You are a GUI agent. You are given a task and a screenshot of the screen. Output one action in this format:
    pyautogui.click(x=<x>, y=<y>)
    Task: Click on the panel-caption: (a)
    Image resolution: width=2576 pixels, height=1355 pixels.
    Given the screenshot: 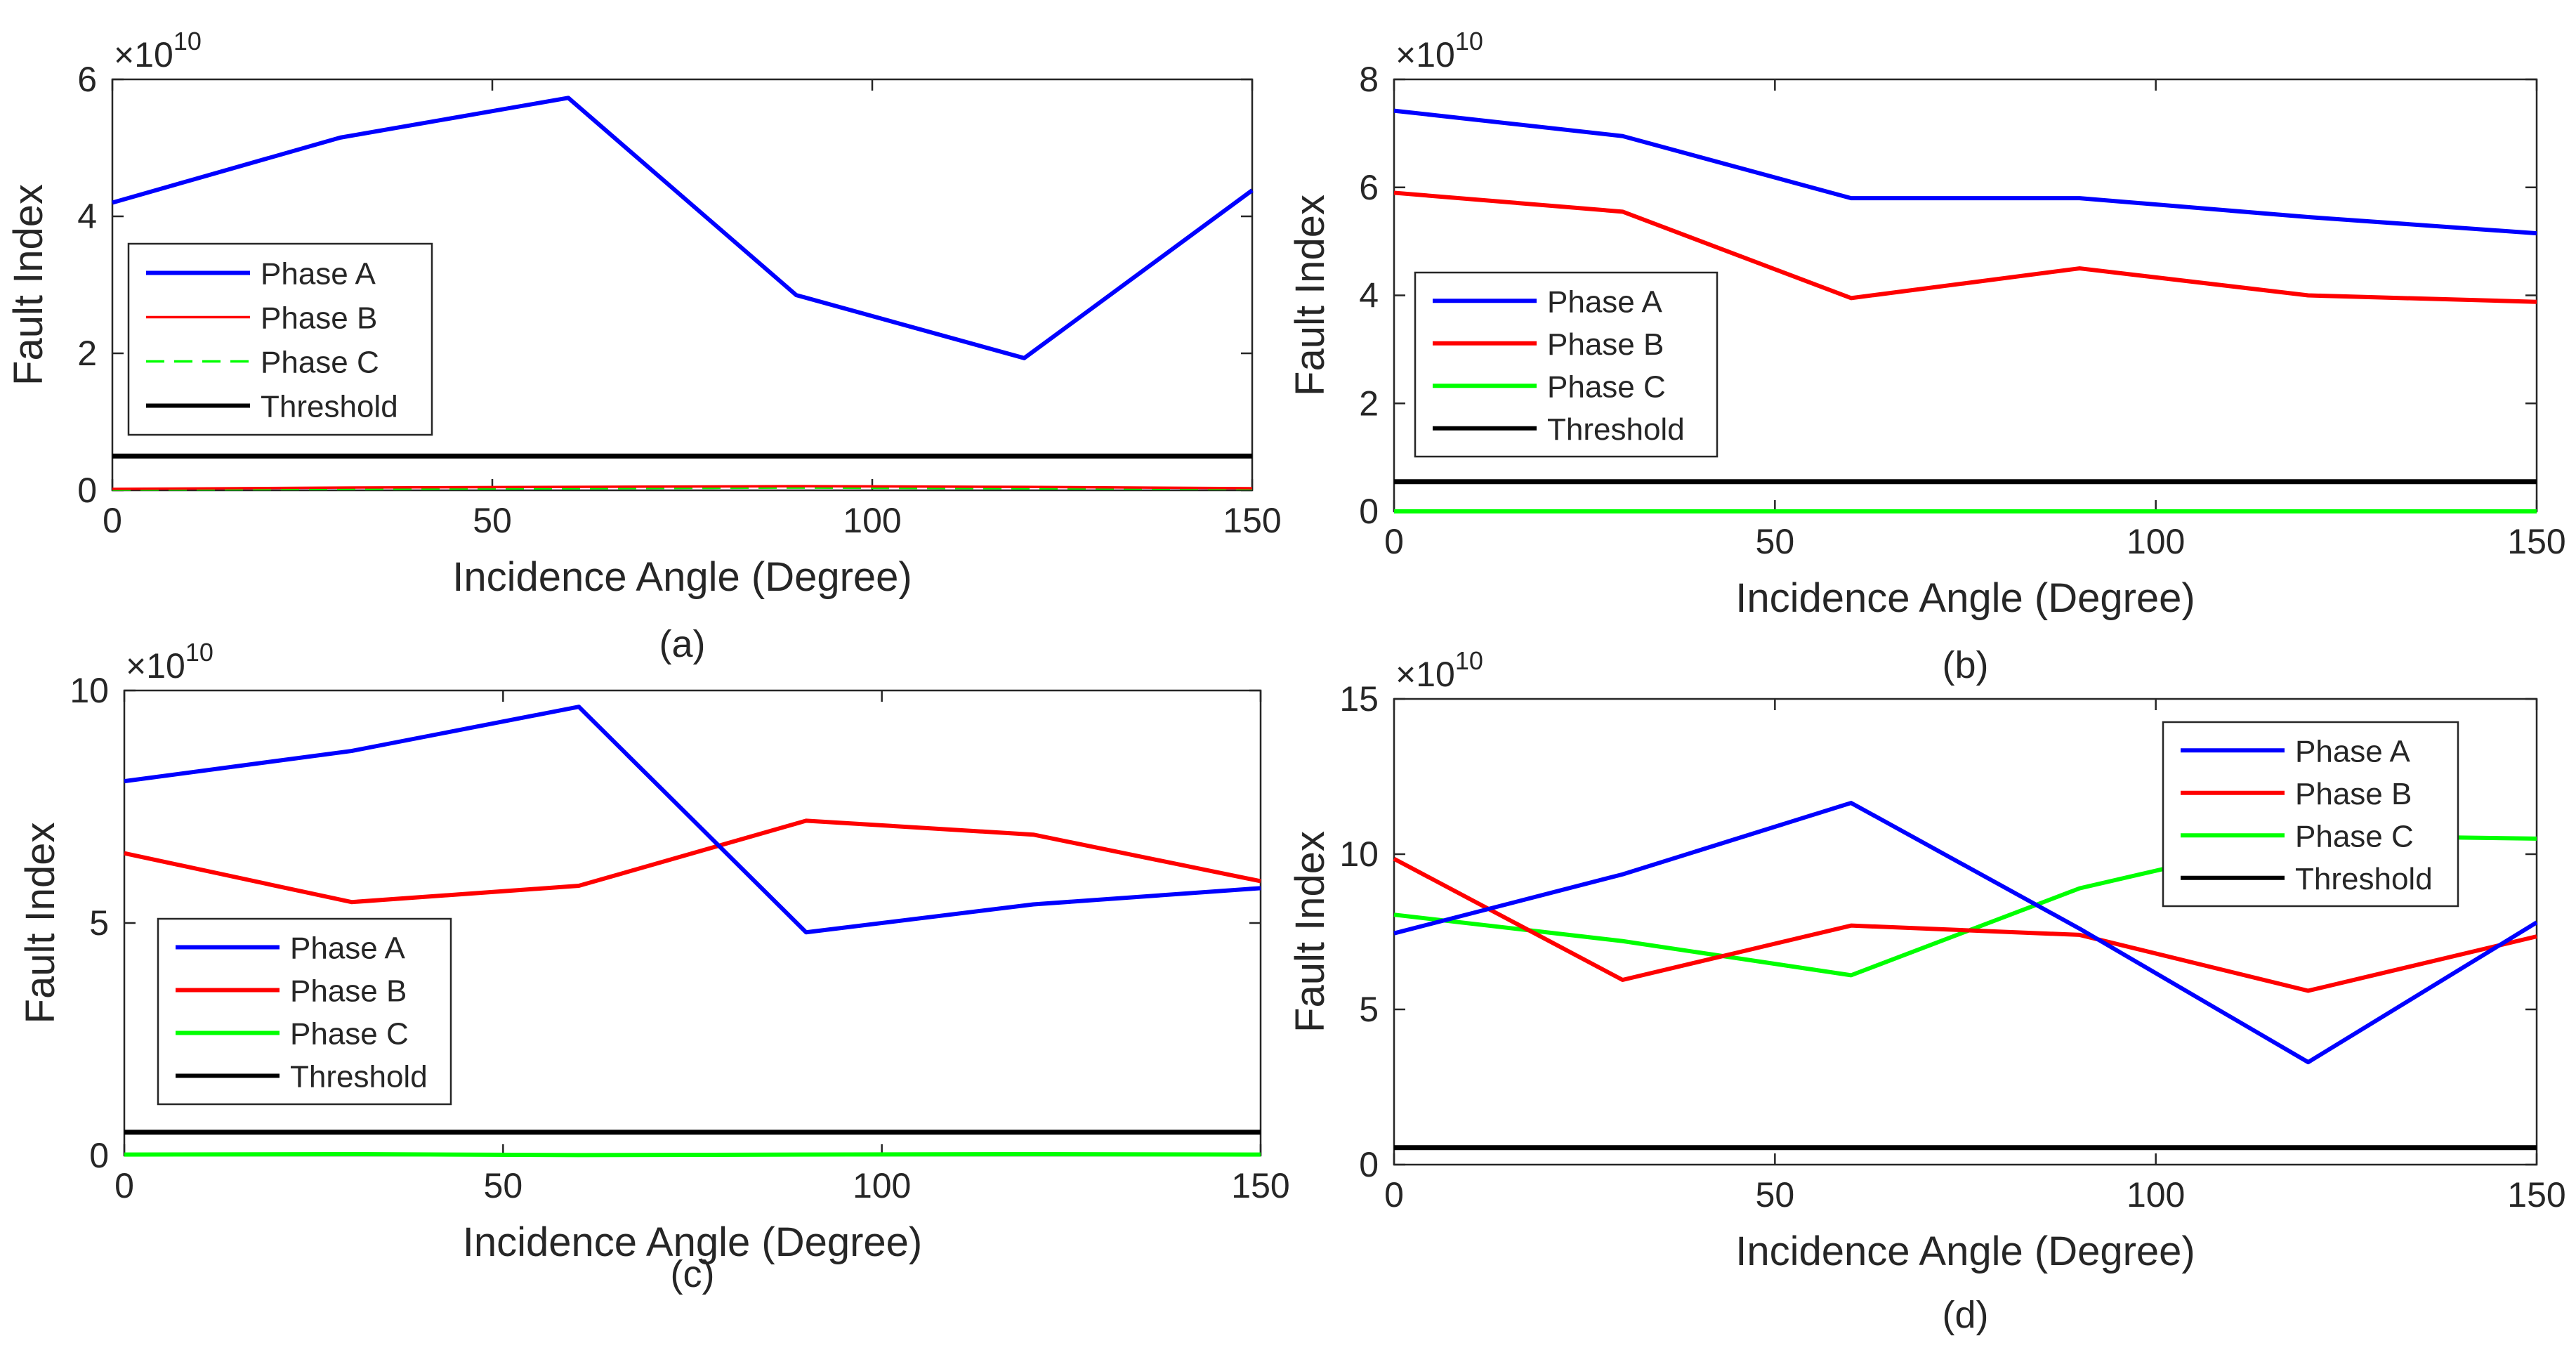 What is the action you would take?
    pyautogui.click(x=682, y=644)
    